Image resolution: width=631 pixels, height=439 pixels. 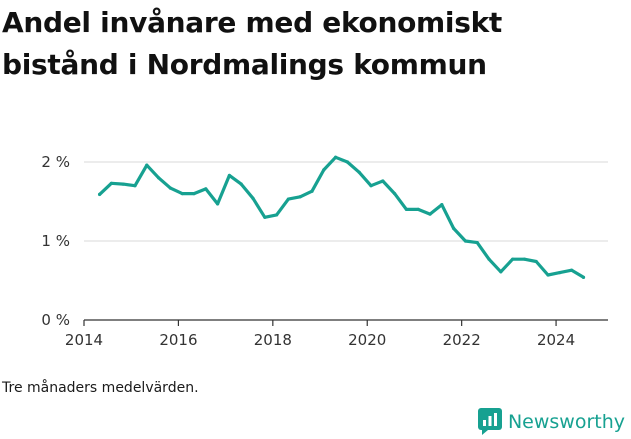 What do you see at coordinates (320, 340) in the screenshot?
I see `x-axis-labels: 2014 2016 2018 2020 2022 2024` at bounding box center [320, 340].